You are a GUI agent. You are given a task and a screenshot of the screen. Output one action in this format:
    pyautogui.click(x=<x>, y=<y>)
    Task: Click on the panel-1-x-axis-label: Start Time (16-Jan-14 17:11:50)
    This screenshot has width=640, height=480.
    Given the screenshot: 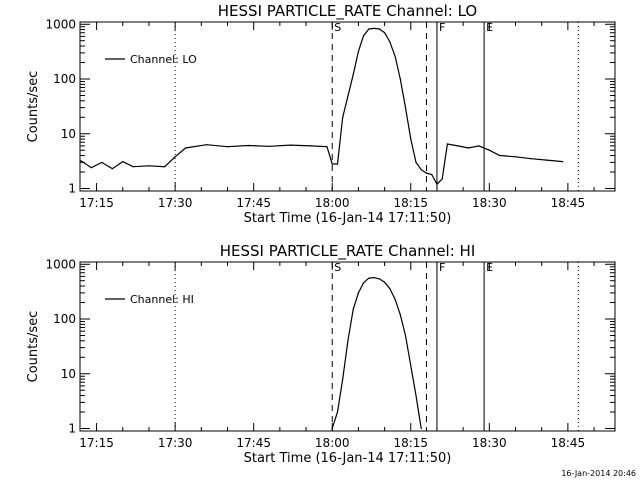 What is the action you would take?
    pyautogui.click(x=348, y=218)
    